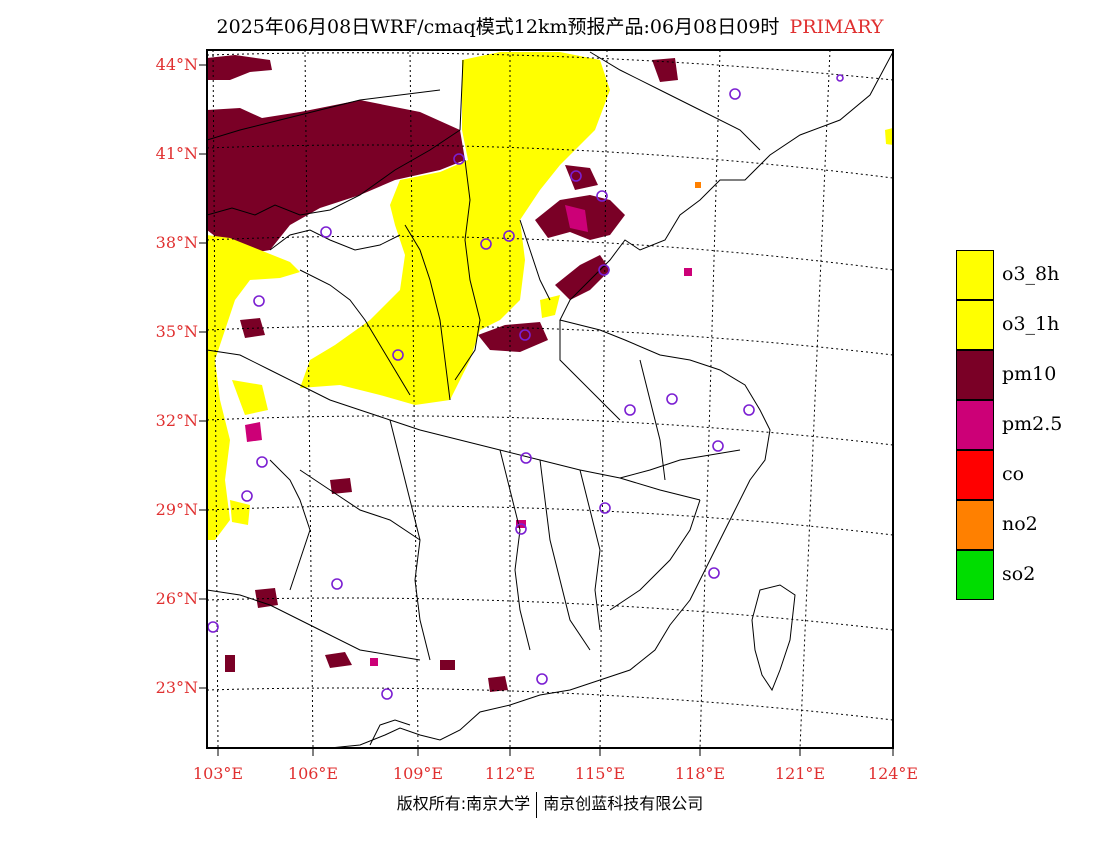 This screenshot has height=850, width=1100. What do you see at coordinates (836, 27) in the screenshot?
I see `title-tag: PRIMARY` at bounding box center [836, 27].